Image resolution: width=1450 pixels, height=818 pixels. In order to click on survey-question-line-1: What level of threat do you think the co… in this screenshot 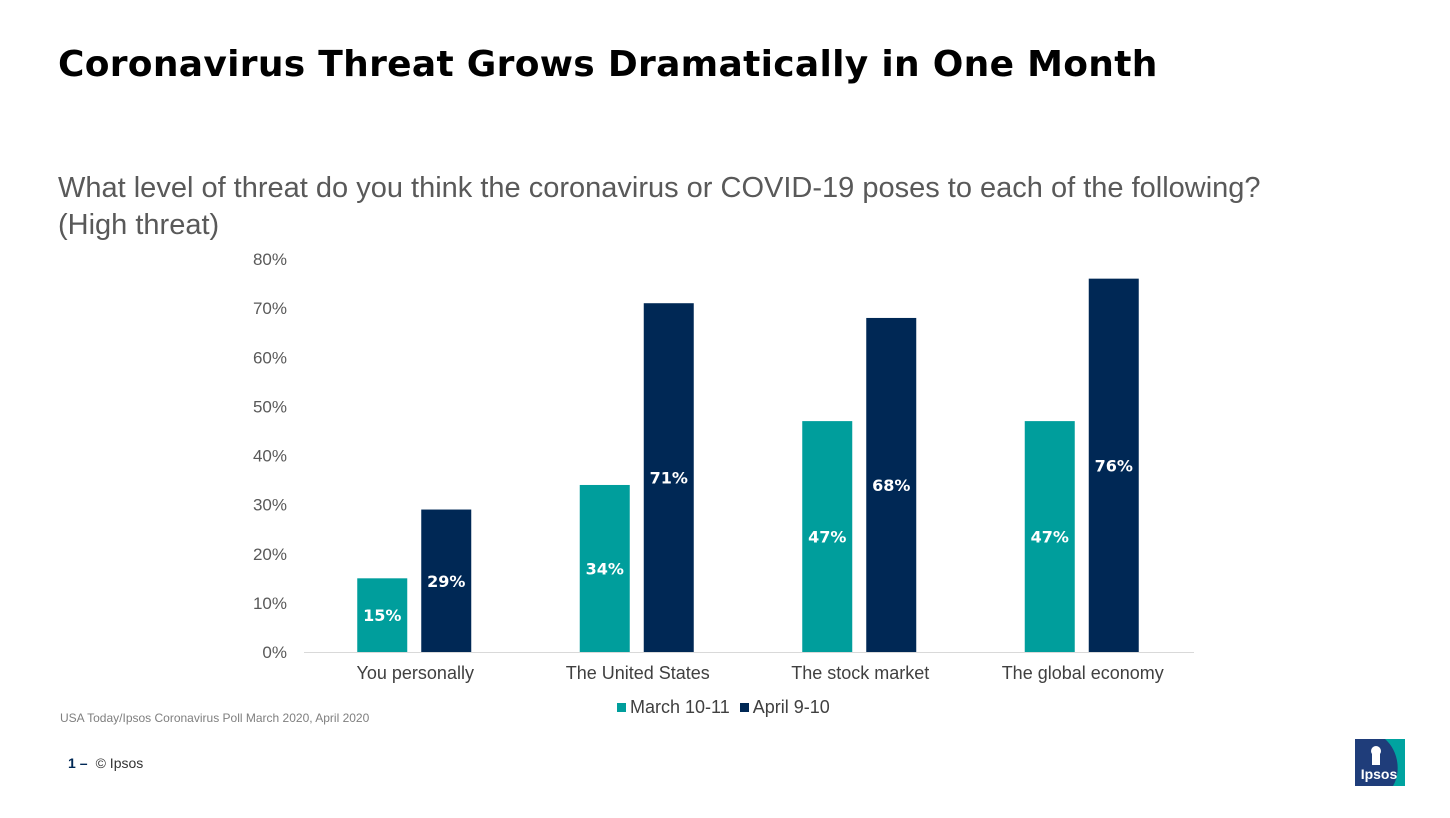, I will do `click(659, 188)`.